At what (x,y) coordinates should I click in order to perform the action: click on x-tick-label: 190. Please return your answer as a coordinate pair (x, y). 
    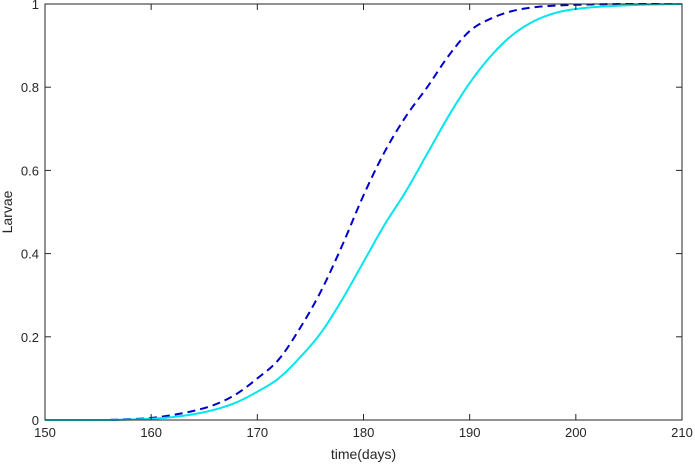
    Looking at the image, I should click on (470, 432).